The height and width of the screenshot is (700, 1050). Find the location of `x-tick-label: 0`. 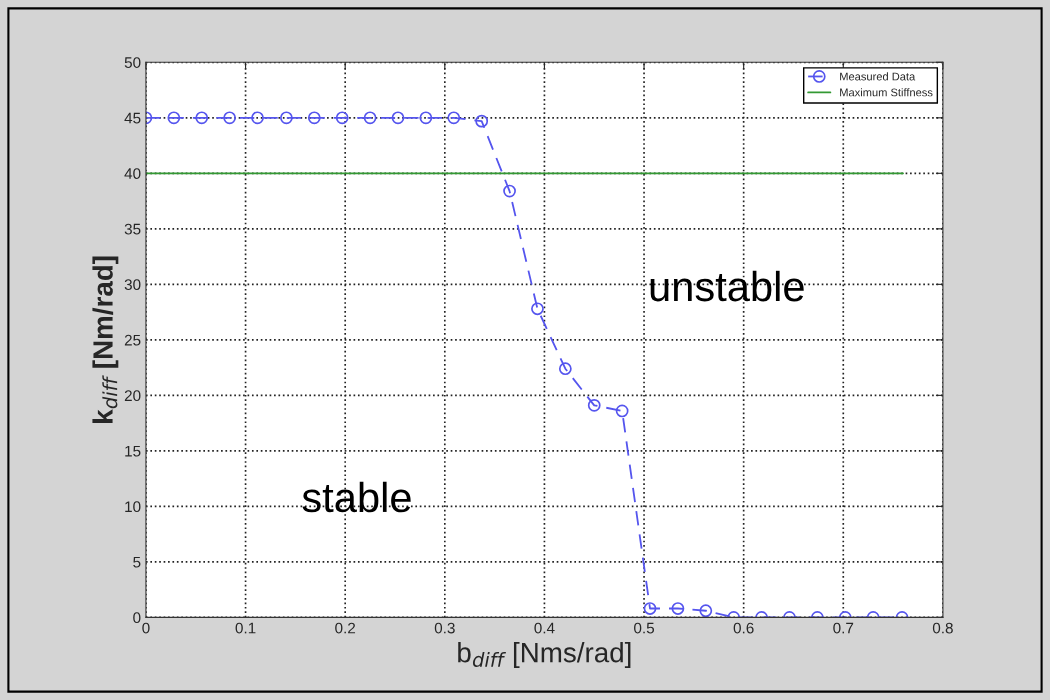

x-tick-label: 0 is located at coordinates (146, 628).